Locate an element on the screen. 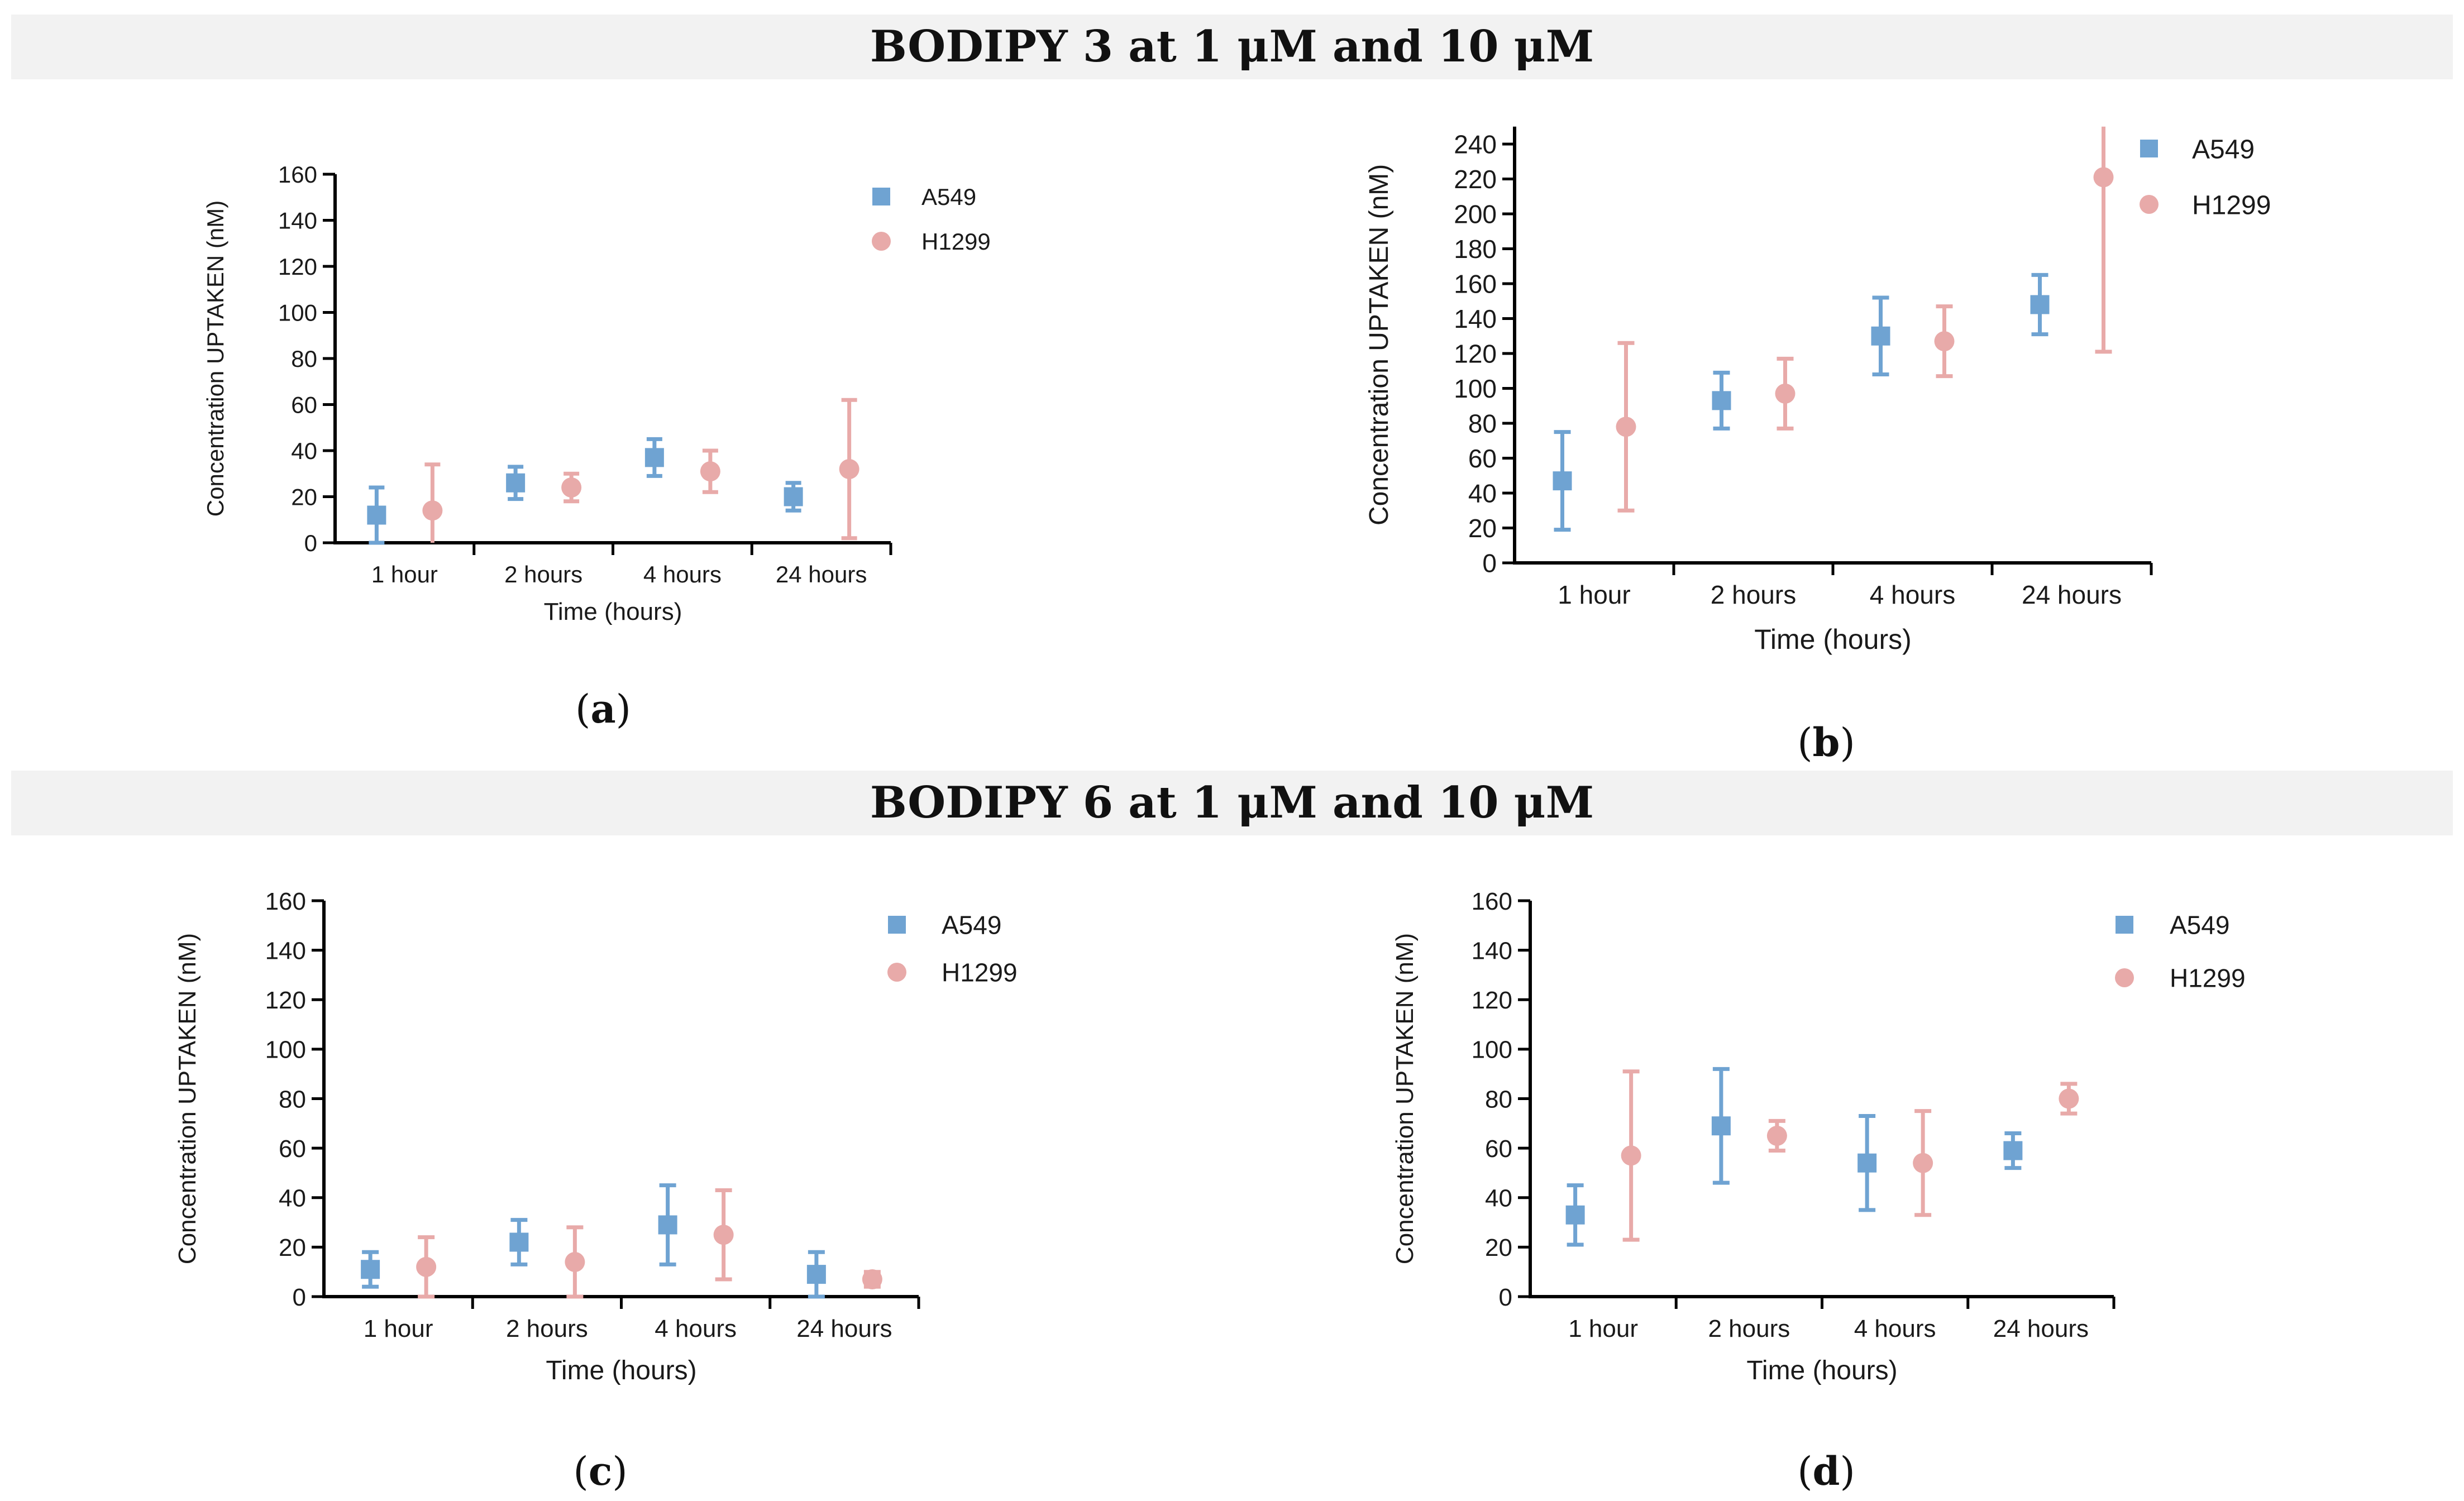  y-tick-label: 200 is located at coordinates (1475, 215).